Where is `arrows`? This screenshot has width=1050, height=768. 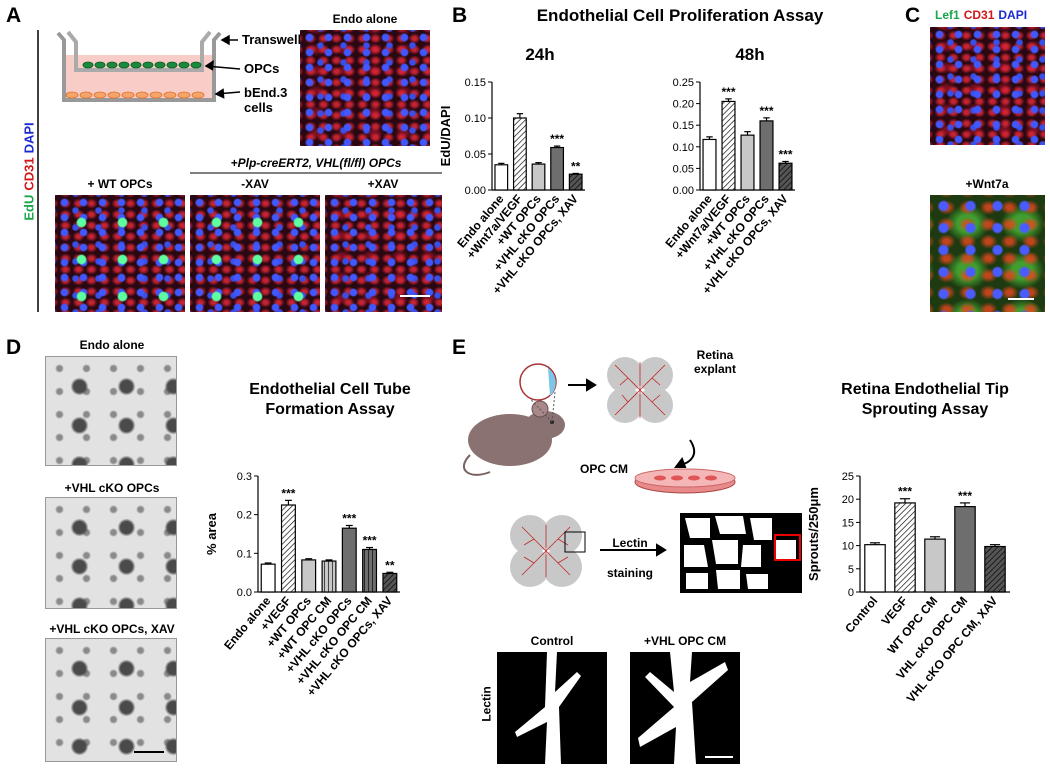 arrows is located at coordinates (222, 66).